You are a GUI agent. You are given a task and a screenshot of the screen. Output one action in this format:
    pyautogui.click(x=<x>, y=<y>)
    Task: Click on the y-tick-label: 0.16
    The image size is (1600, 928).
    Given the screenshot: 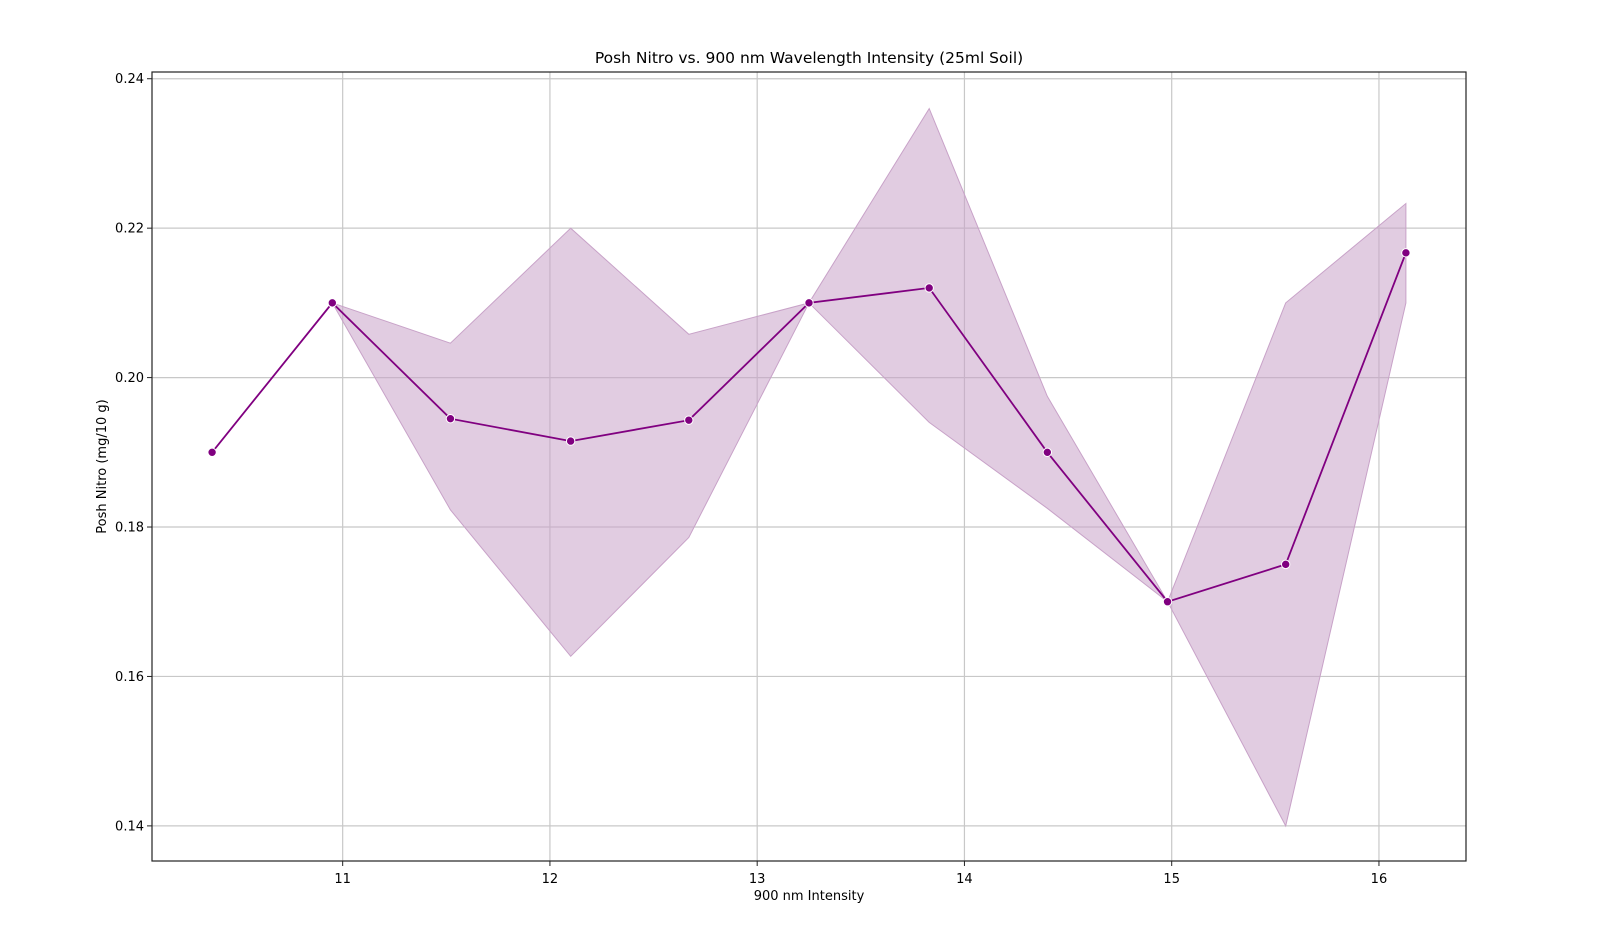 What is the action you would take?
    pyautogui.click(x=129, y=677)
    